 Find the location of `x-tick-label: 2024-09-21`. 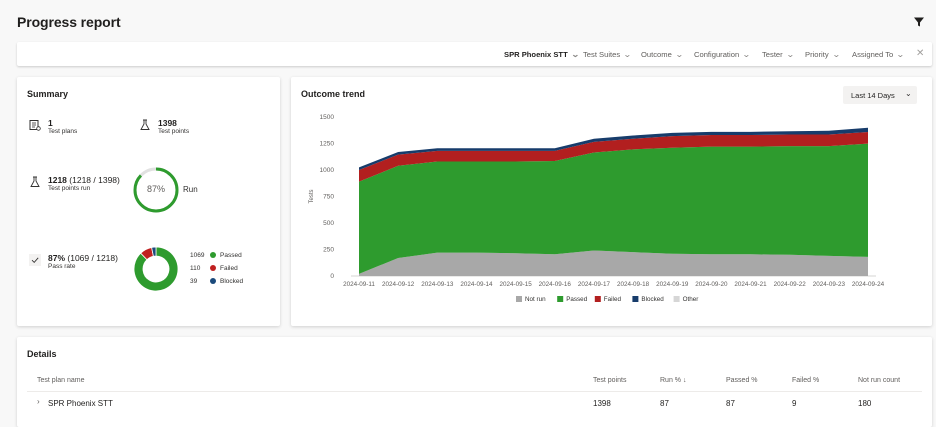

x-tick-label: 2024-09-21 is located at coordinates (750, 284).